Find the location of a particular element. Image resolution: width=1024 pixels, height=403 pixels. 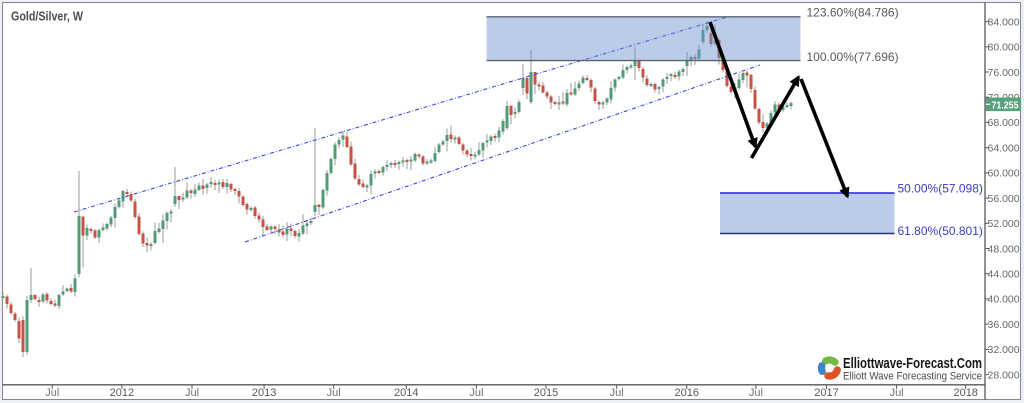

svg-text: 44.000 is located at coordinates (1004, 275).